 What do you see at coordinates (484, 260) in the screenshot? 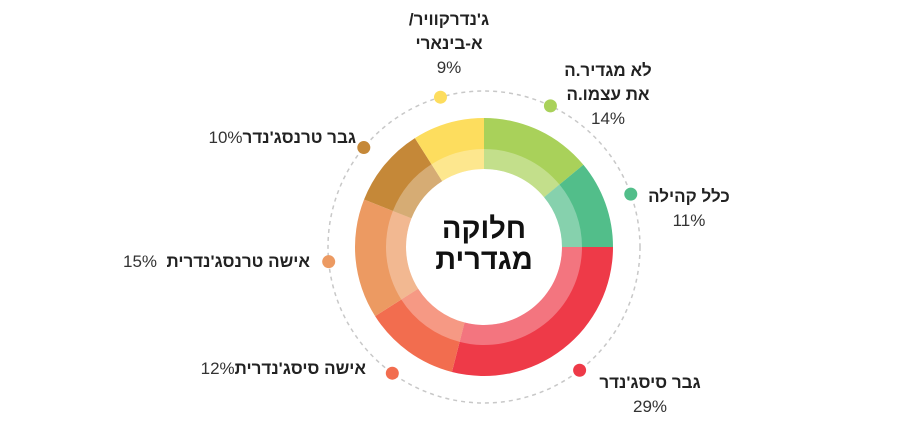
I see `title-line-2: מגדרית` at bounding box center [484, 260].